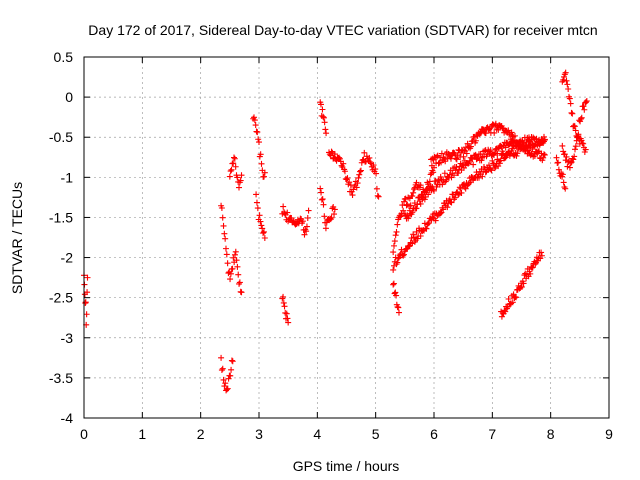 The image size is (640, 480). Describe the element at coordinates (492, 434) in the screenshot. I see `x-tick-label: 7` at that location.